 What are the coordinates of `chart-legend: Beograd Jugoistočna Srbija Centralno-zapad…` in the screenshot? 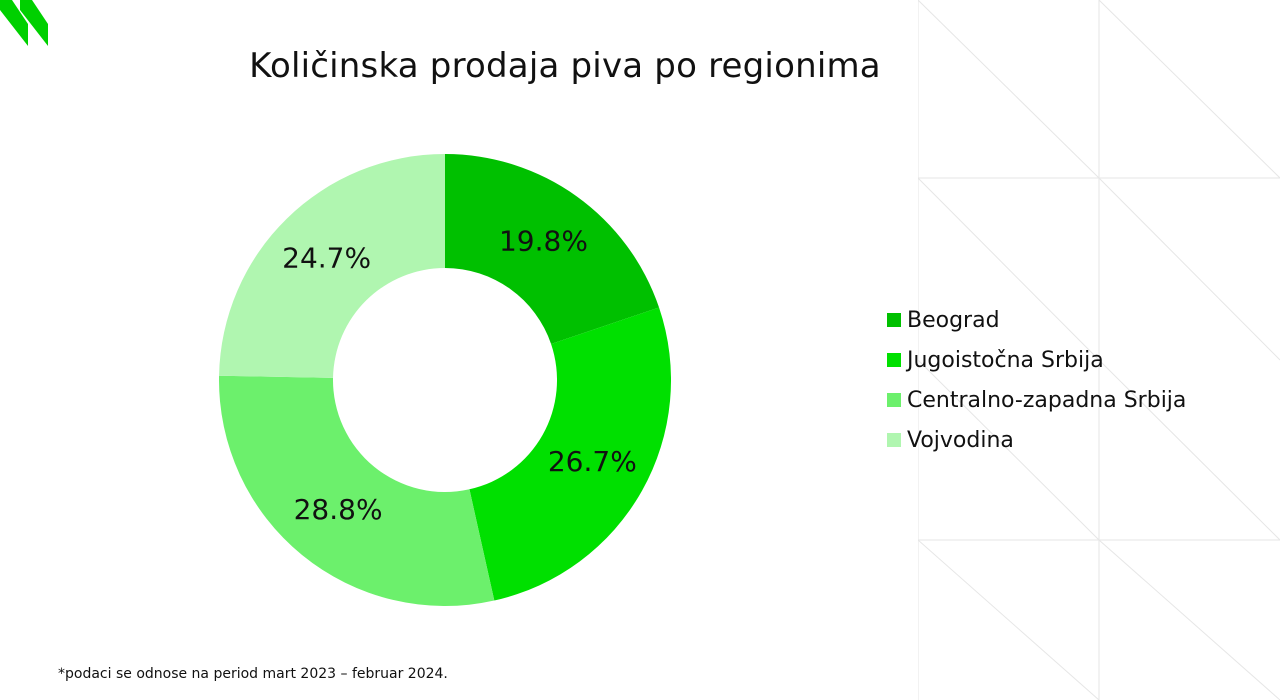 It's located at (1036, 380).